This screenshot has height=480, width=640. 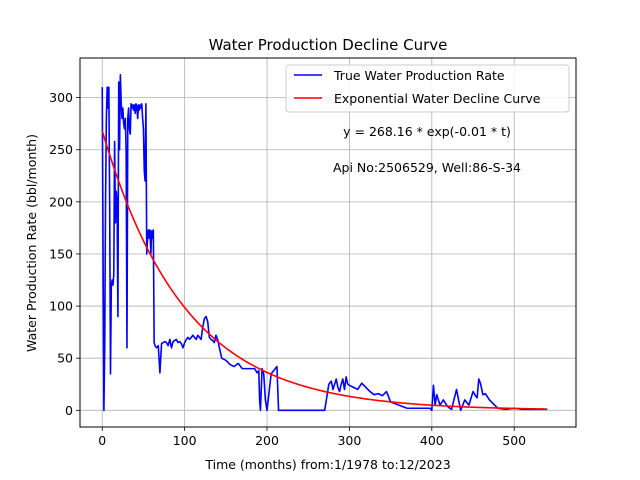 I want to click on y-tick-label: 250, so click(x=61, y=149).